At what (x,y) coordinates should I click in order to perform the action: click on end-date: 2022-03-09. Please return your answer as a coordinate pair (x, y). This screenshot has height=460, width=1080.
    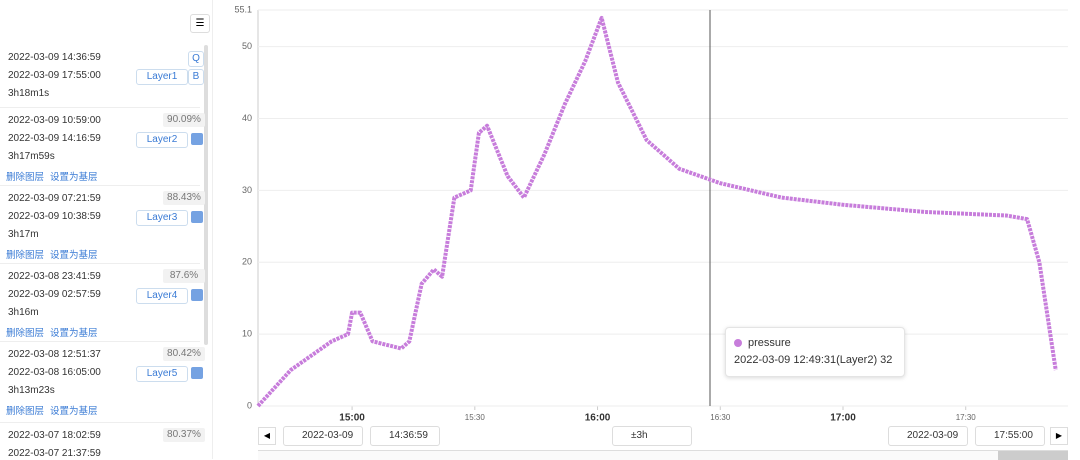
    Looking at the image, I should click on (928, 436).